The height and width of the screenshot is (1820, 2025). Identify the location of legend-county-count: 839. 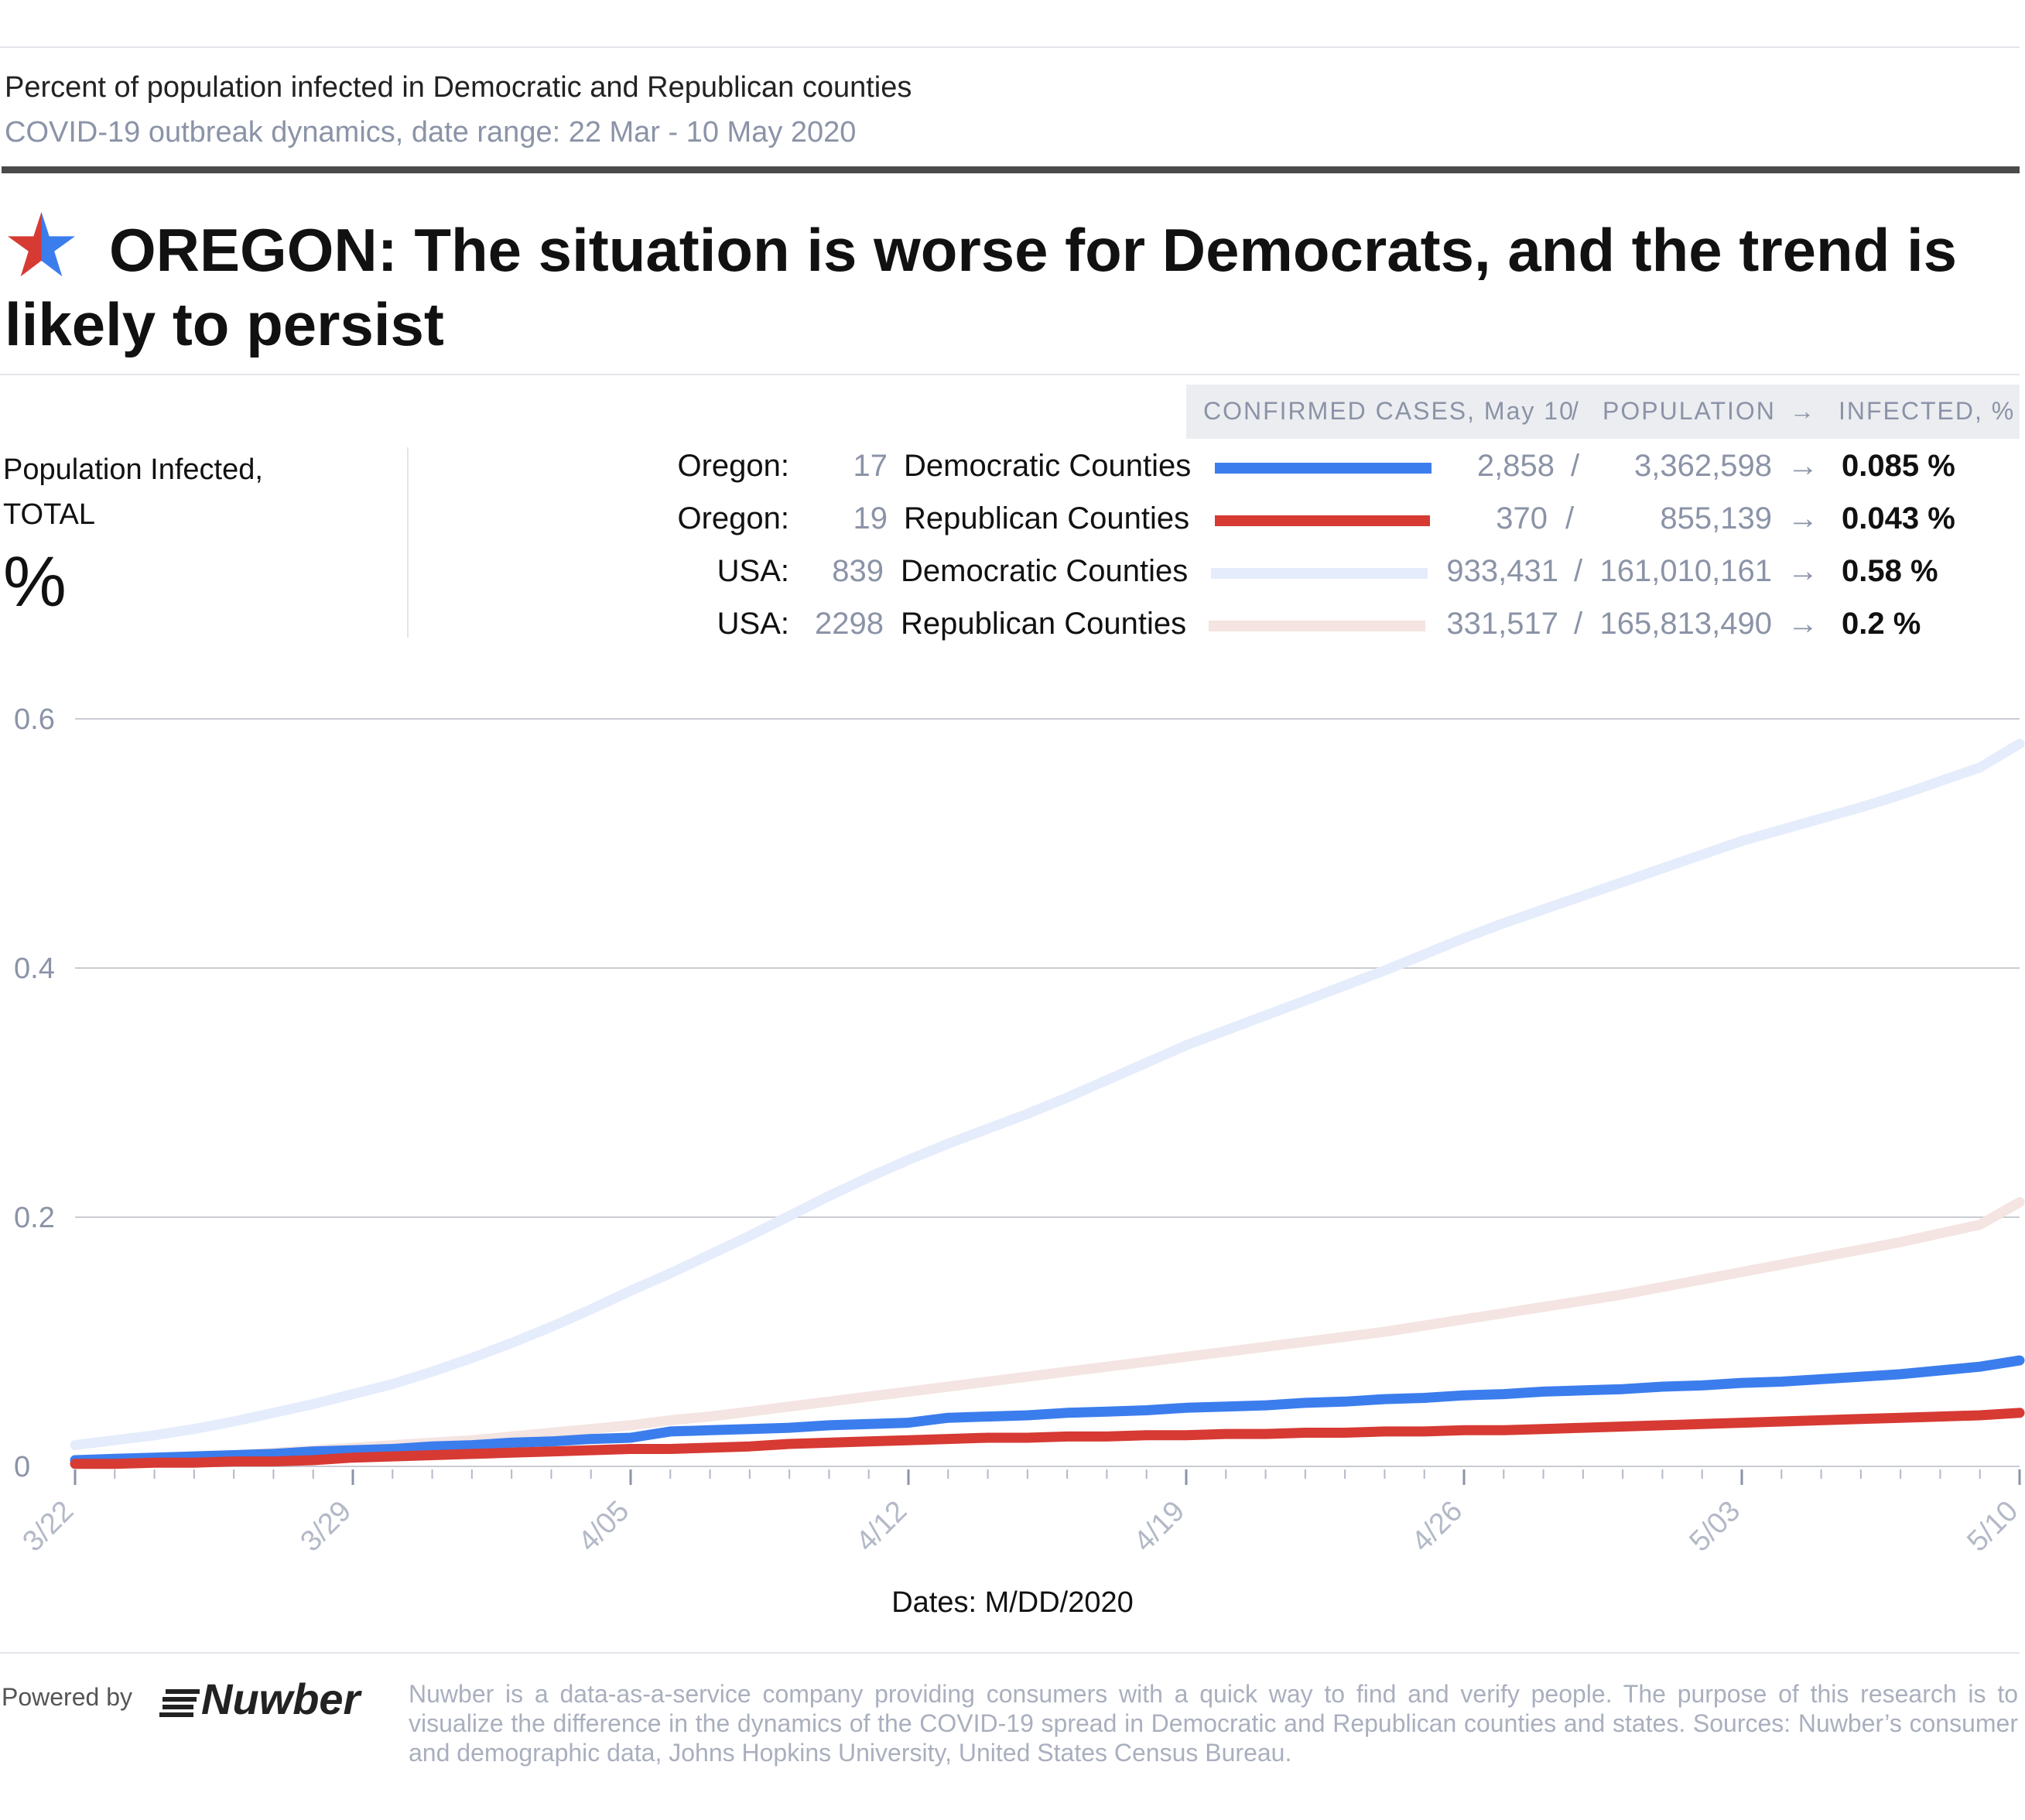
(858, 571).